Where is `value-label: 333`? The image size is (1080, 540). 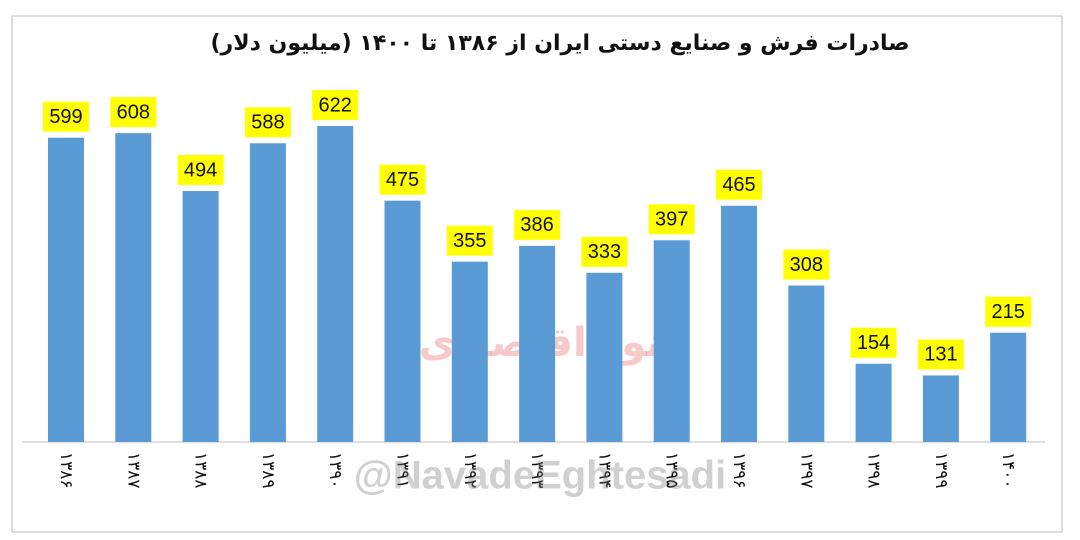 value-label: 333 is located at coordinates (604, 252).